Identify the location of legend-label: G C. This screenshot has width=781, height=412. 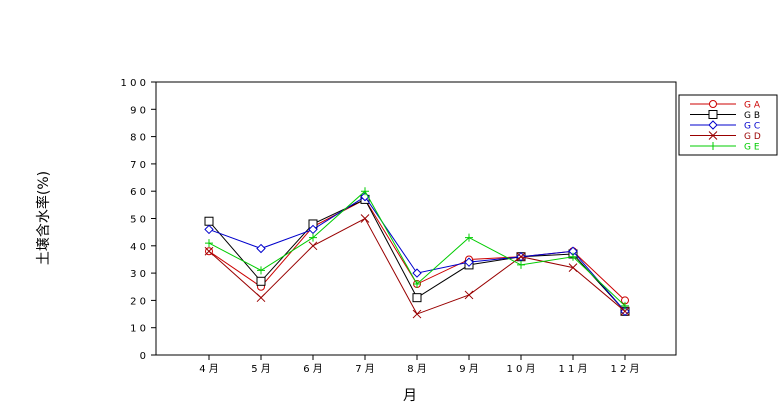
(752, 127).